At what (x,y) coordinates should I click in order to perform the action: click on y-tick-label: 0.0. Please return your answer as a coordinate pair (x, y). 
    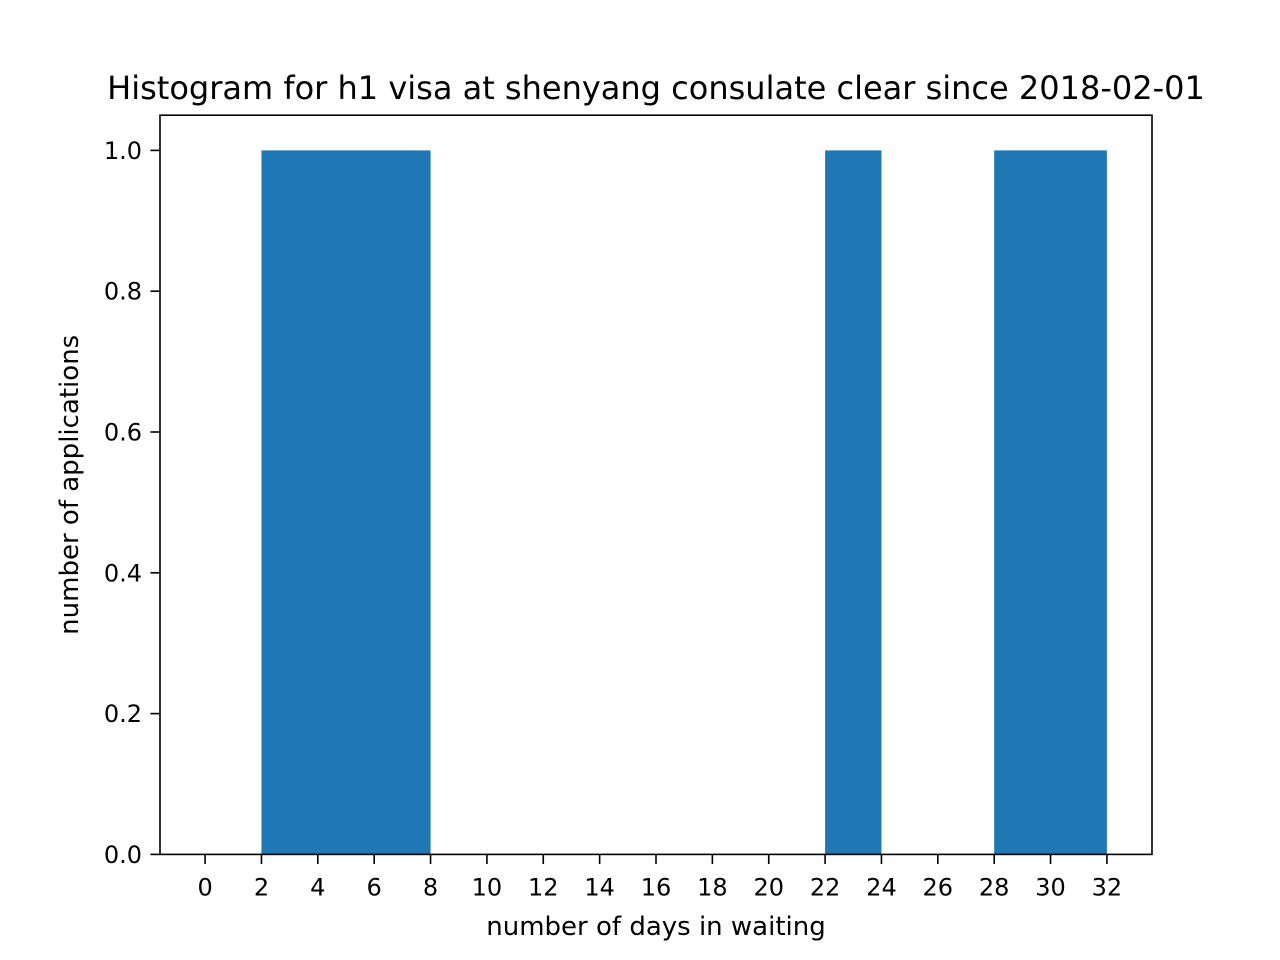
    Looking at the image, I should click on (123, 855).